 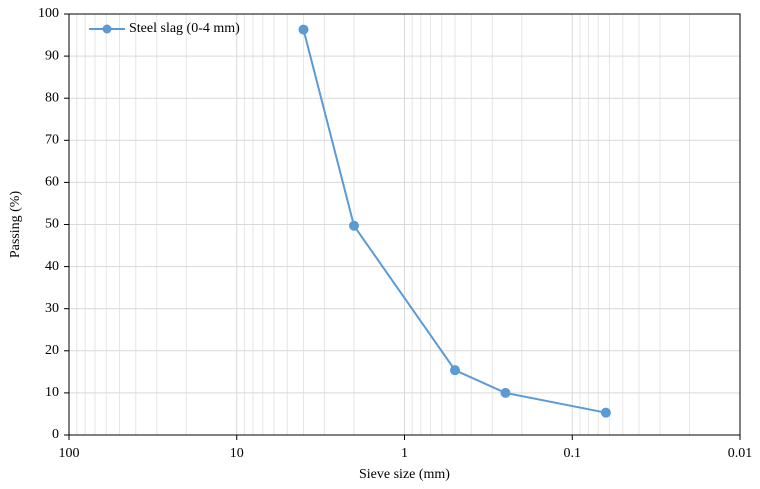 What do you see at coordinates (404, 474) in the screenshot?
I see `x-axis-title: Sieve size (mm)` at bounding box center [404, 474].